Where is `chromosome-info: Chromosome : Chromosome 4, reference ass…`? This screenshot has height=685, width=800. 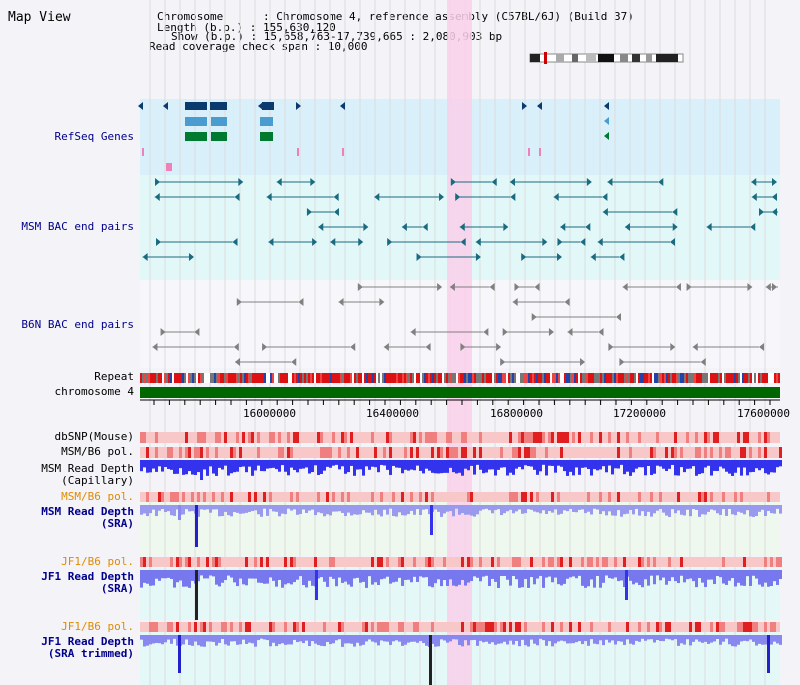 chromosome-info: Chromosome : Chromosome 4, reference ass… is located at coordinates (395, 16).